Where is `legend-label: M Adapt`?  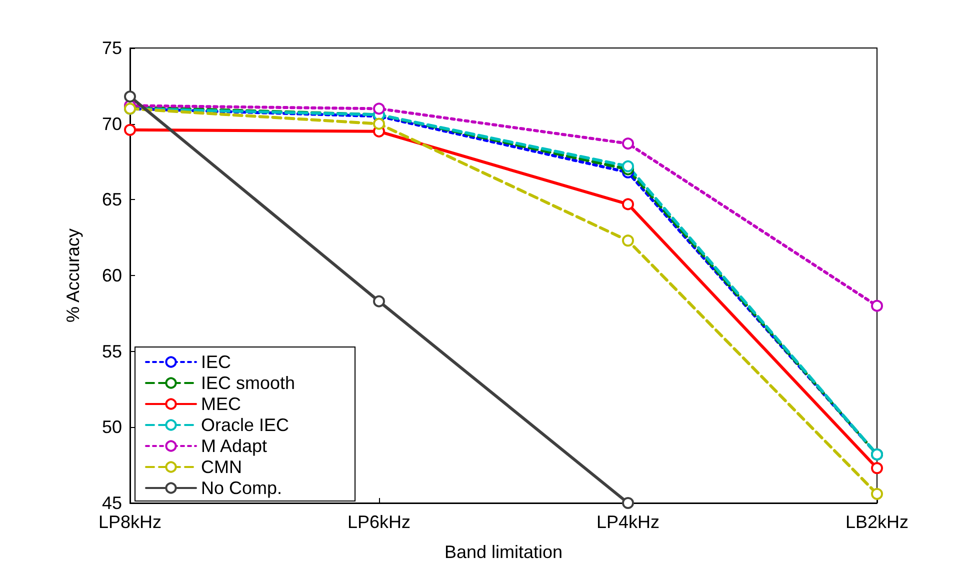 legend-label: M Adapt is located at coordinates (234, 446).